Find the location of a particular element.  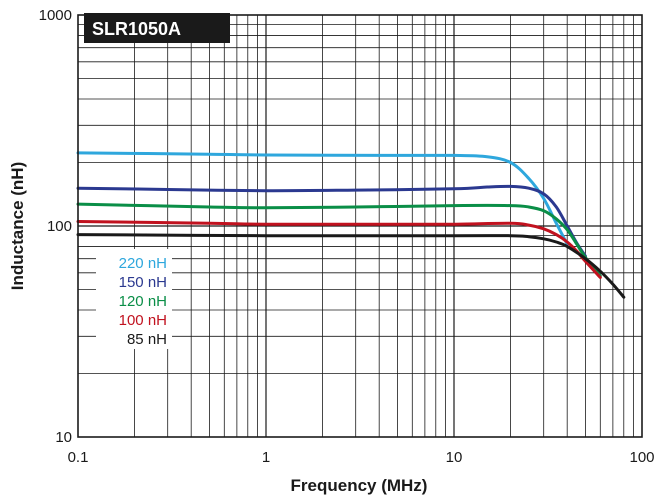

y-axis-title: Inductance (nH) is located at coordinates (17, 226).